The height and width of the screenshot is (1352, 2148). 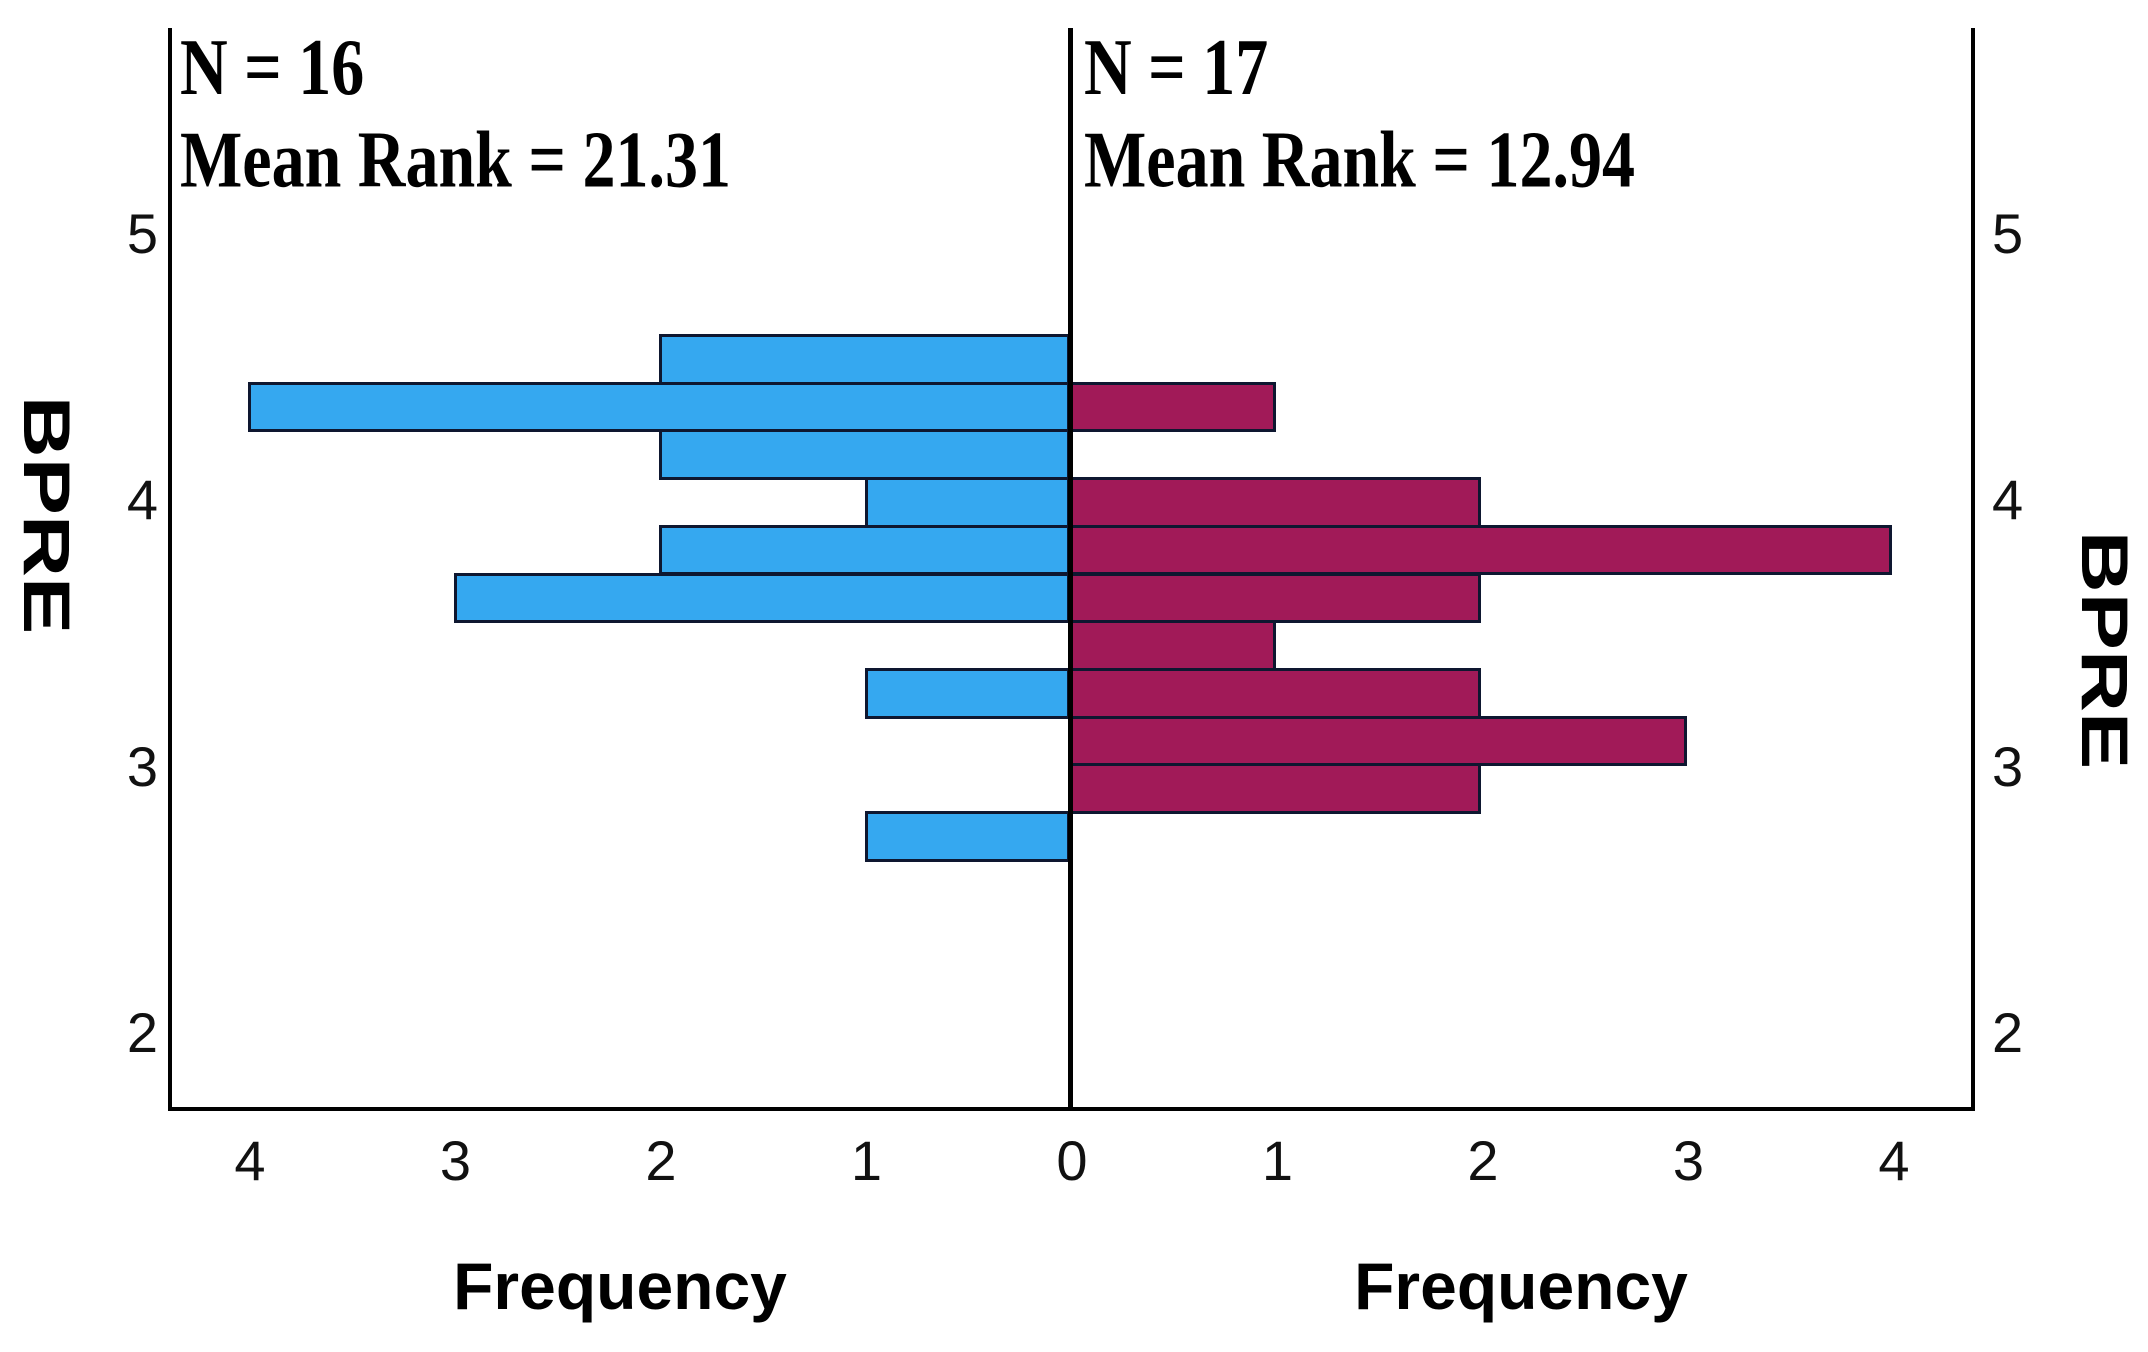 I want to click on x-tick-right-panel-1: 1, so click(x=1277, y=1160).